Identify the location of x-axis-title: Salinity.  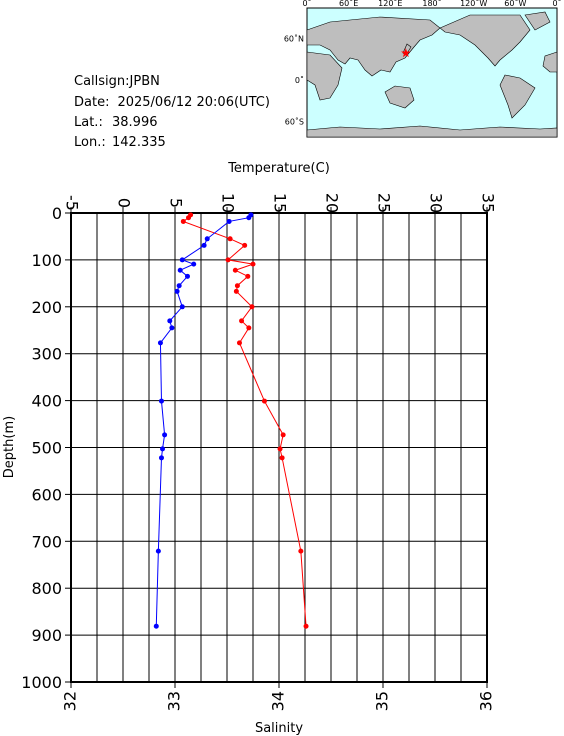
(279, 728).